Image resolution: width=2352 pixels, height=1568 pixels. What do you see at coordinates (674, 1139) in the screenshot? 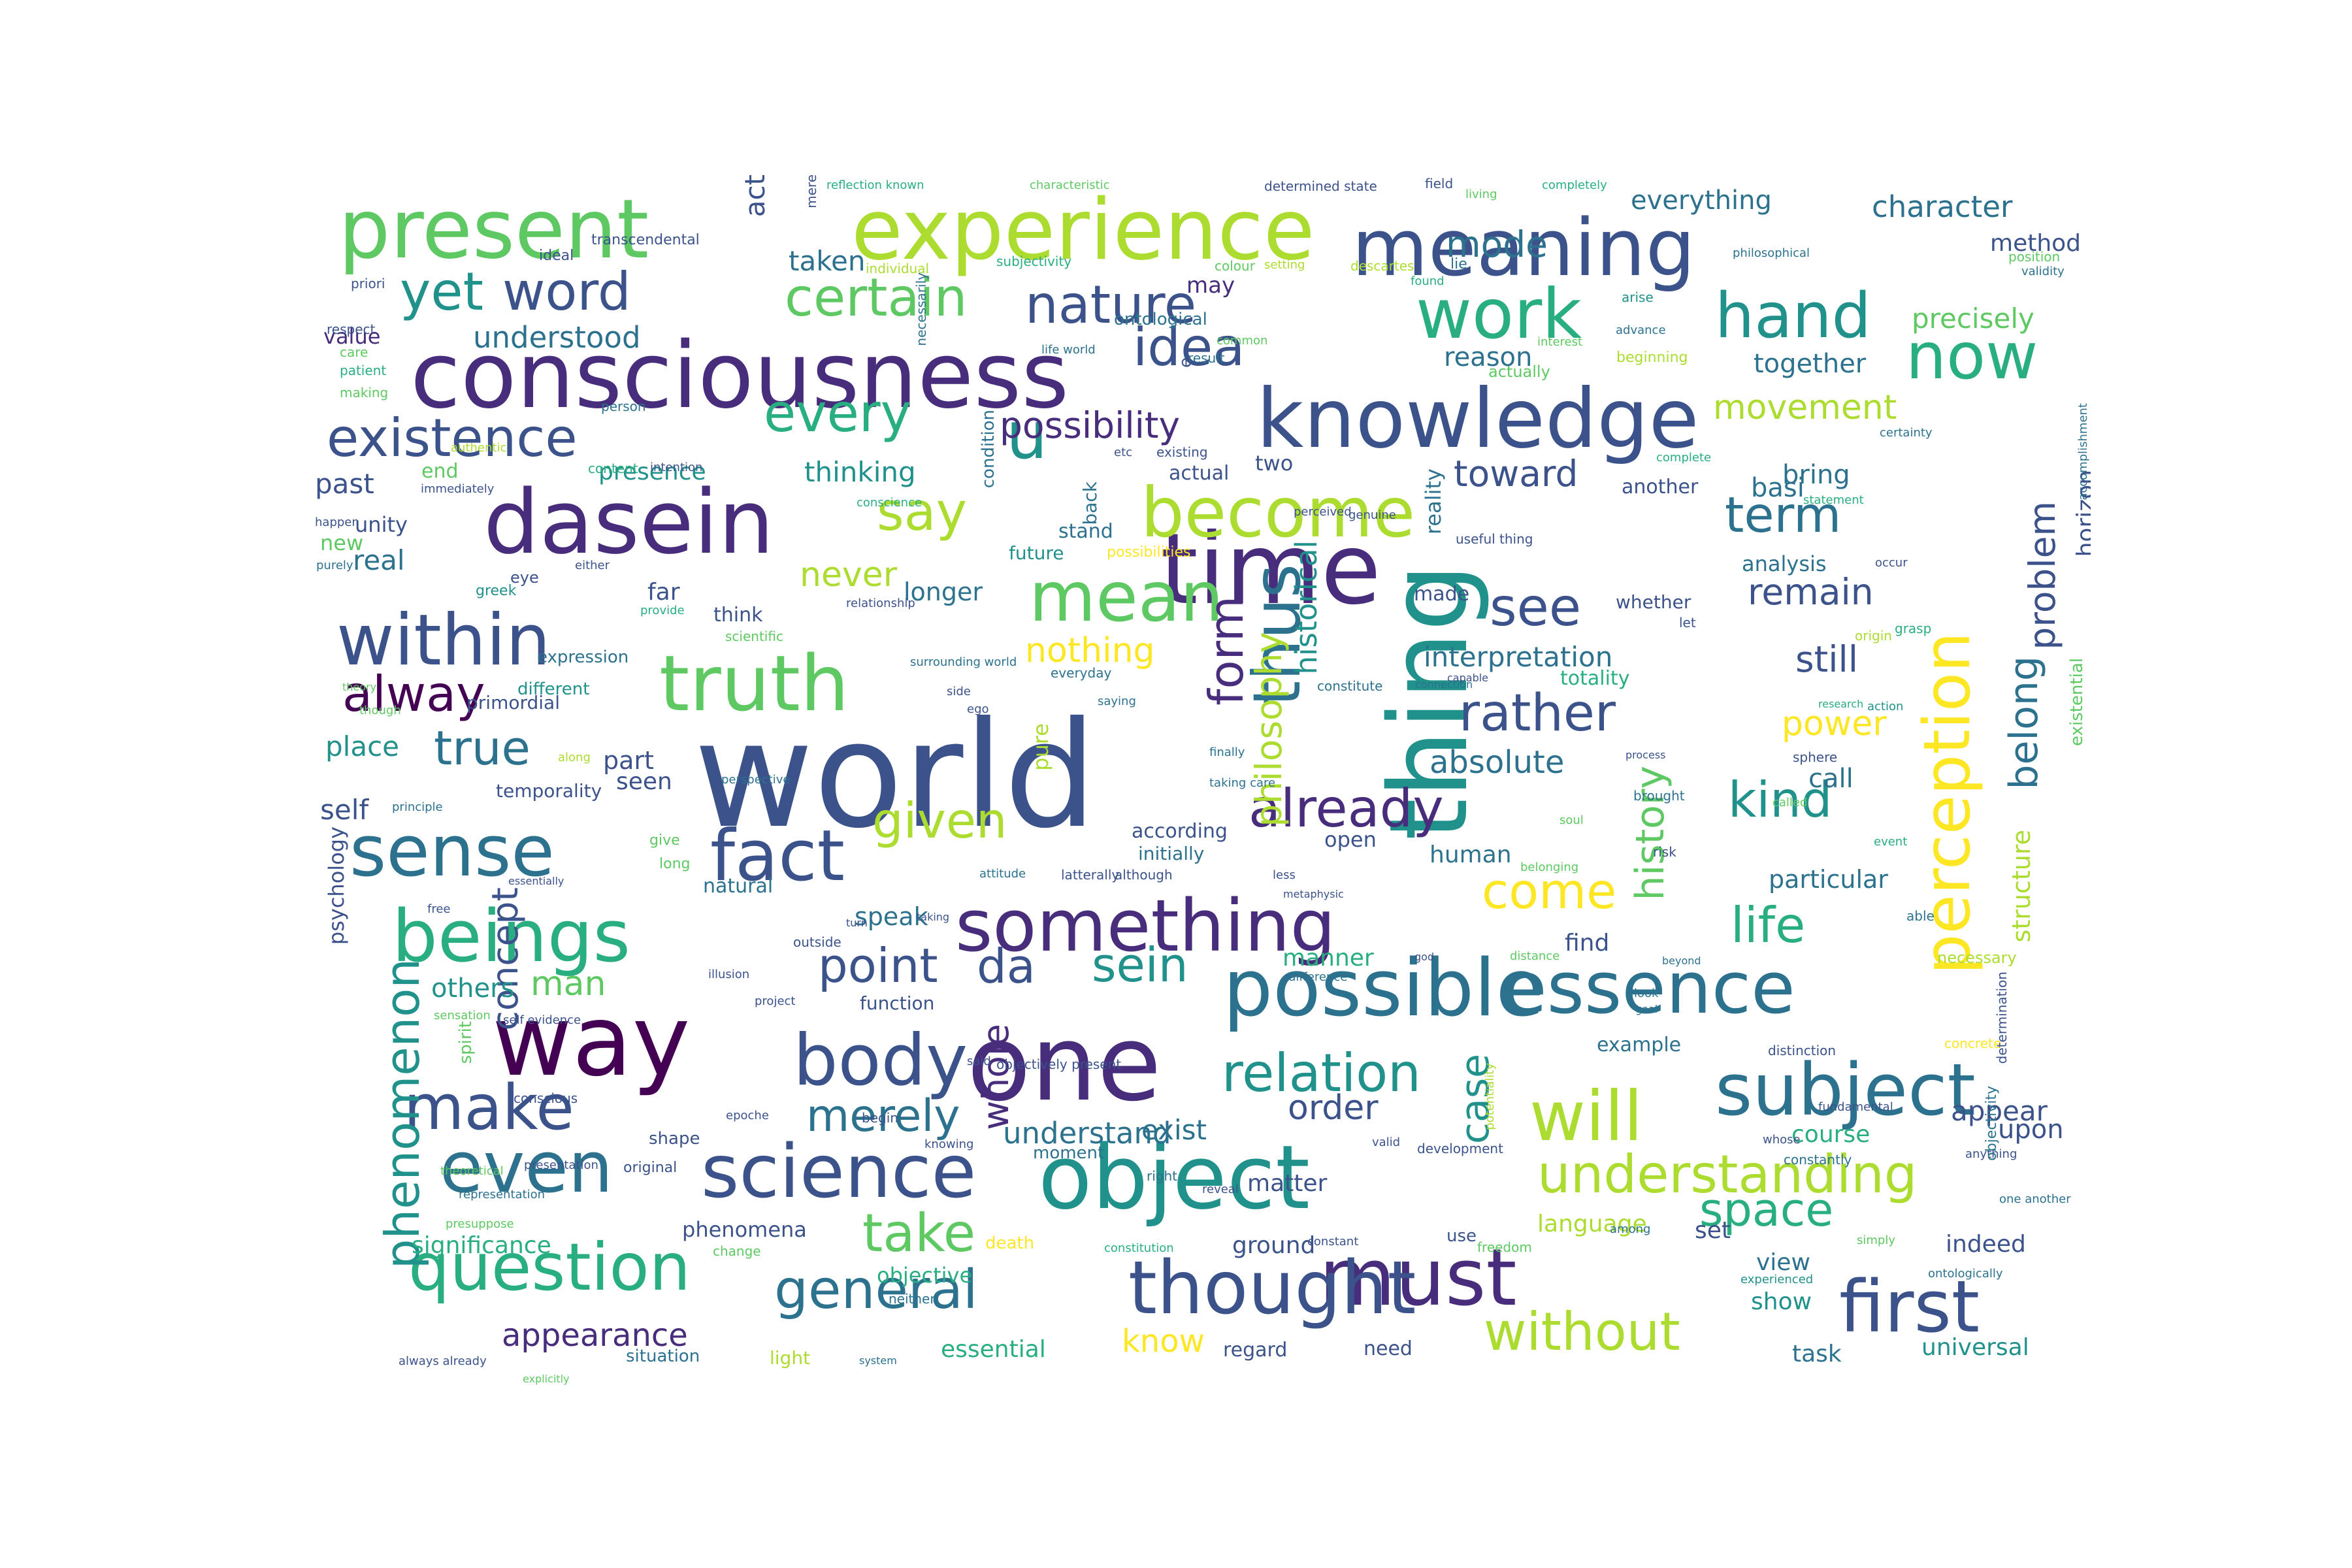
I see `word-shape: shape` at bounding box center [674, 1139].